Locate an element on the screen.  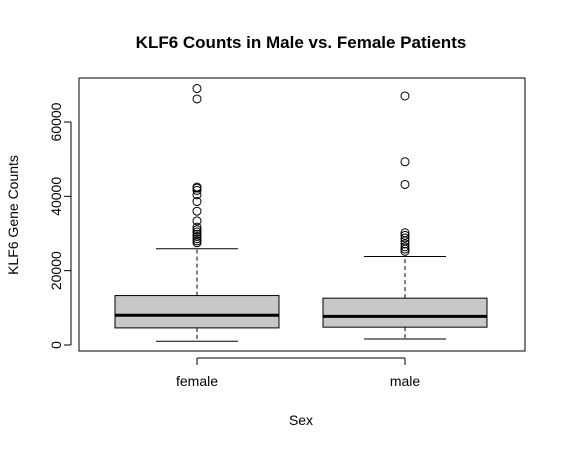
chart-title: KLF6 Counts in Male vs. Female Patients is located at coordinates (301, 42).